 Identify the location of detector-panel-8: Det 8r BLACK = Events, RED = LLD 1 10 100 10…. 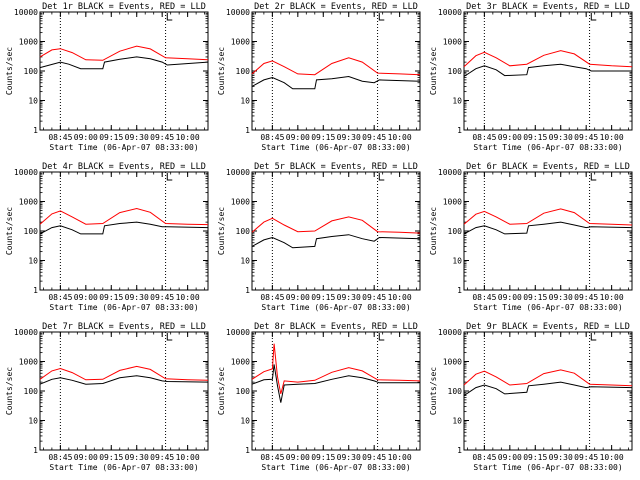
(319, 397).